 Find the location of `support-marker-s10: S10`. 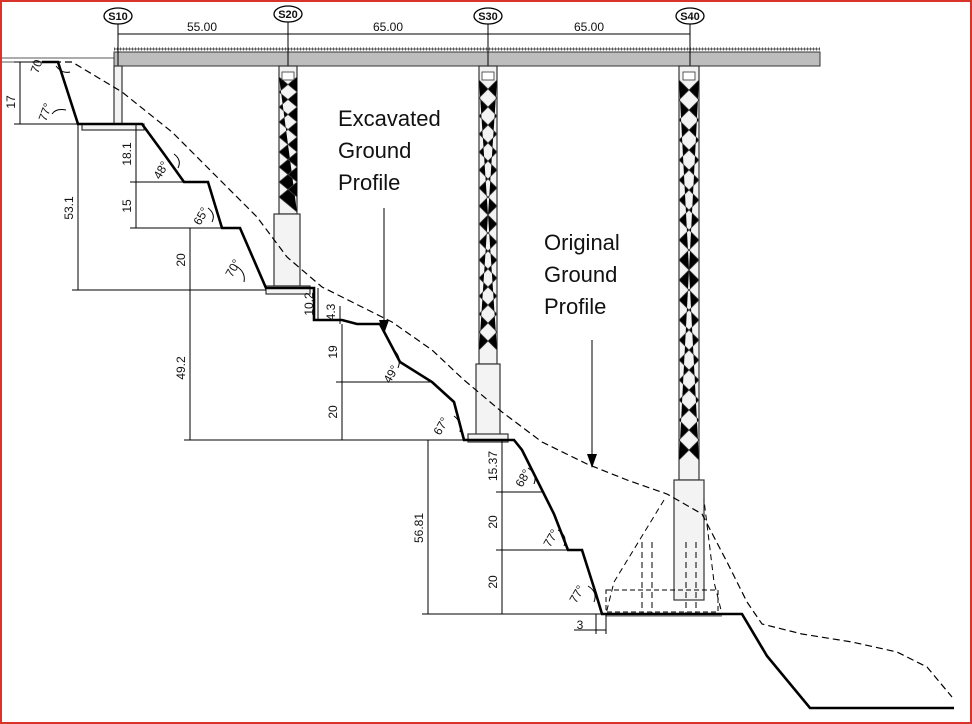

support-marker-s10: S10 is located at coordinates (118, 16).